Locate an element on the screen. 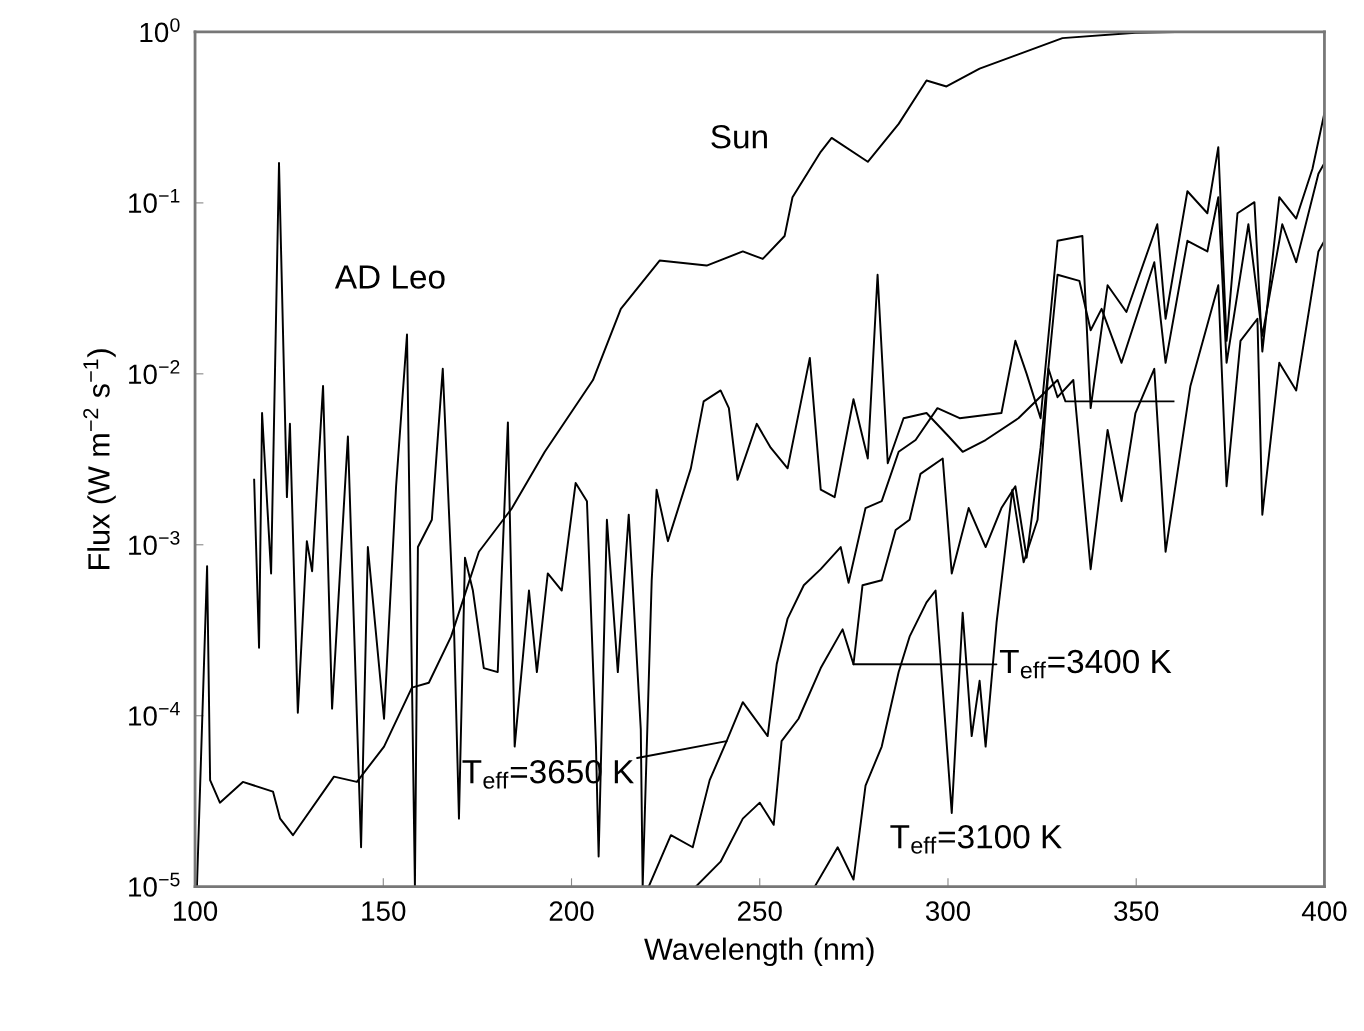  y-axis-title: Flux (W m$^{−2}$ s$^{−1}$) is located at coordinates (99, 459).